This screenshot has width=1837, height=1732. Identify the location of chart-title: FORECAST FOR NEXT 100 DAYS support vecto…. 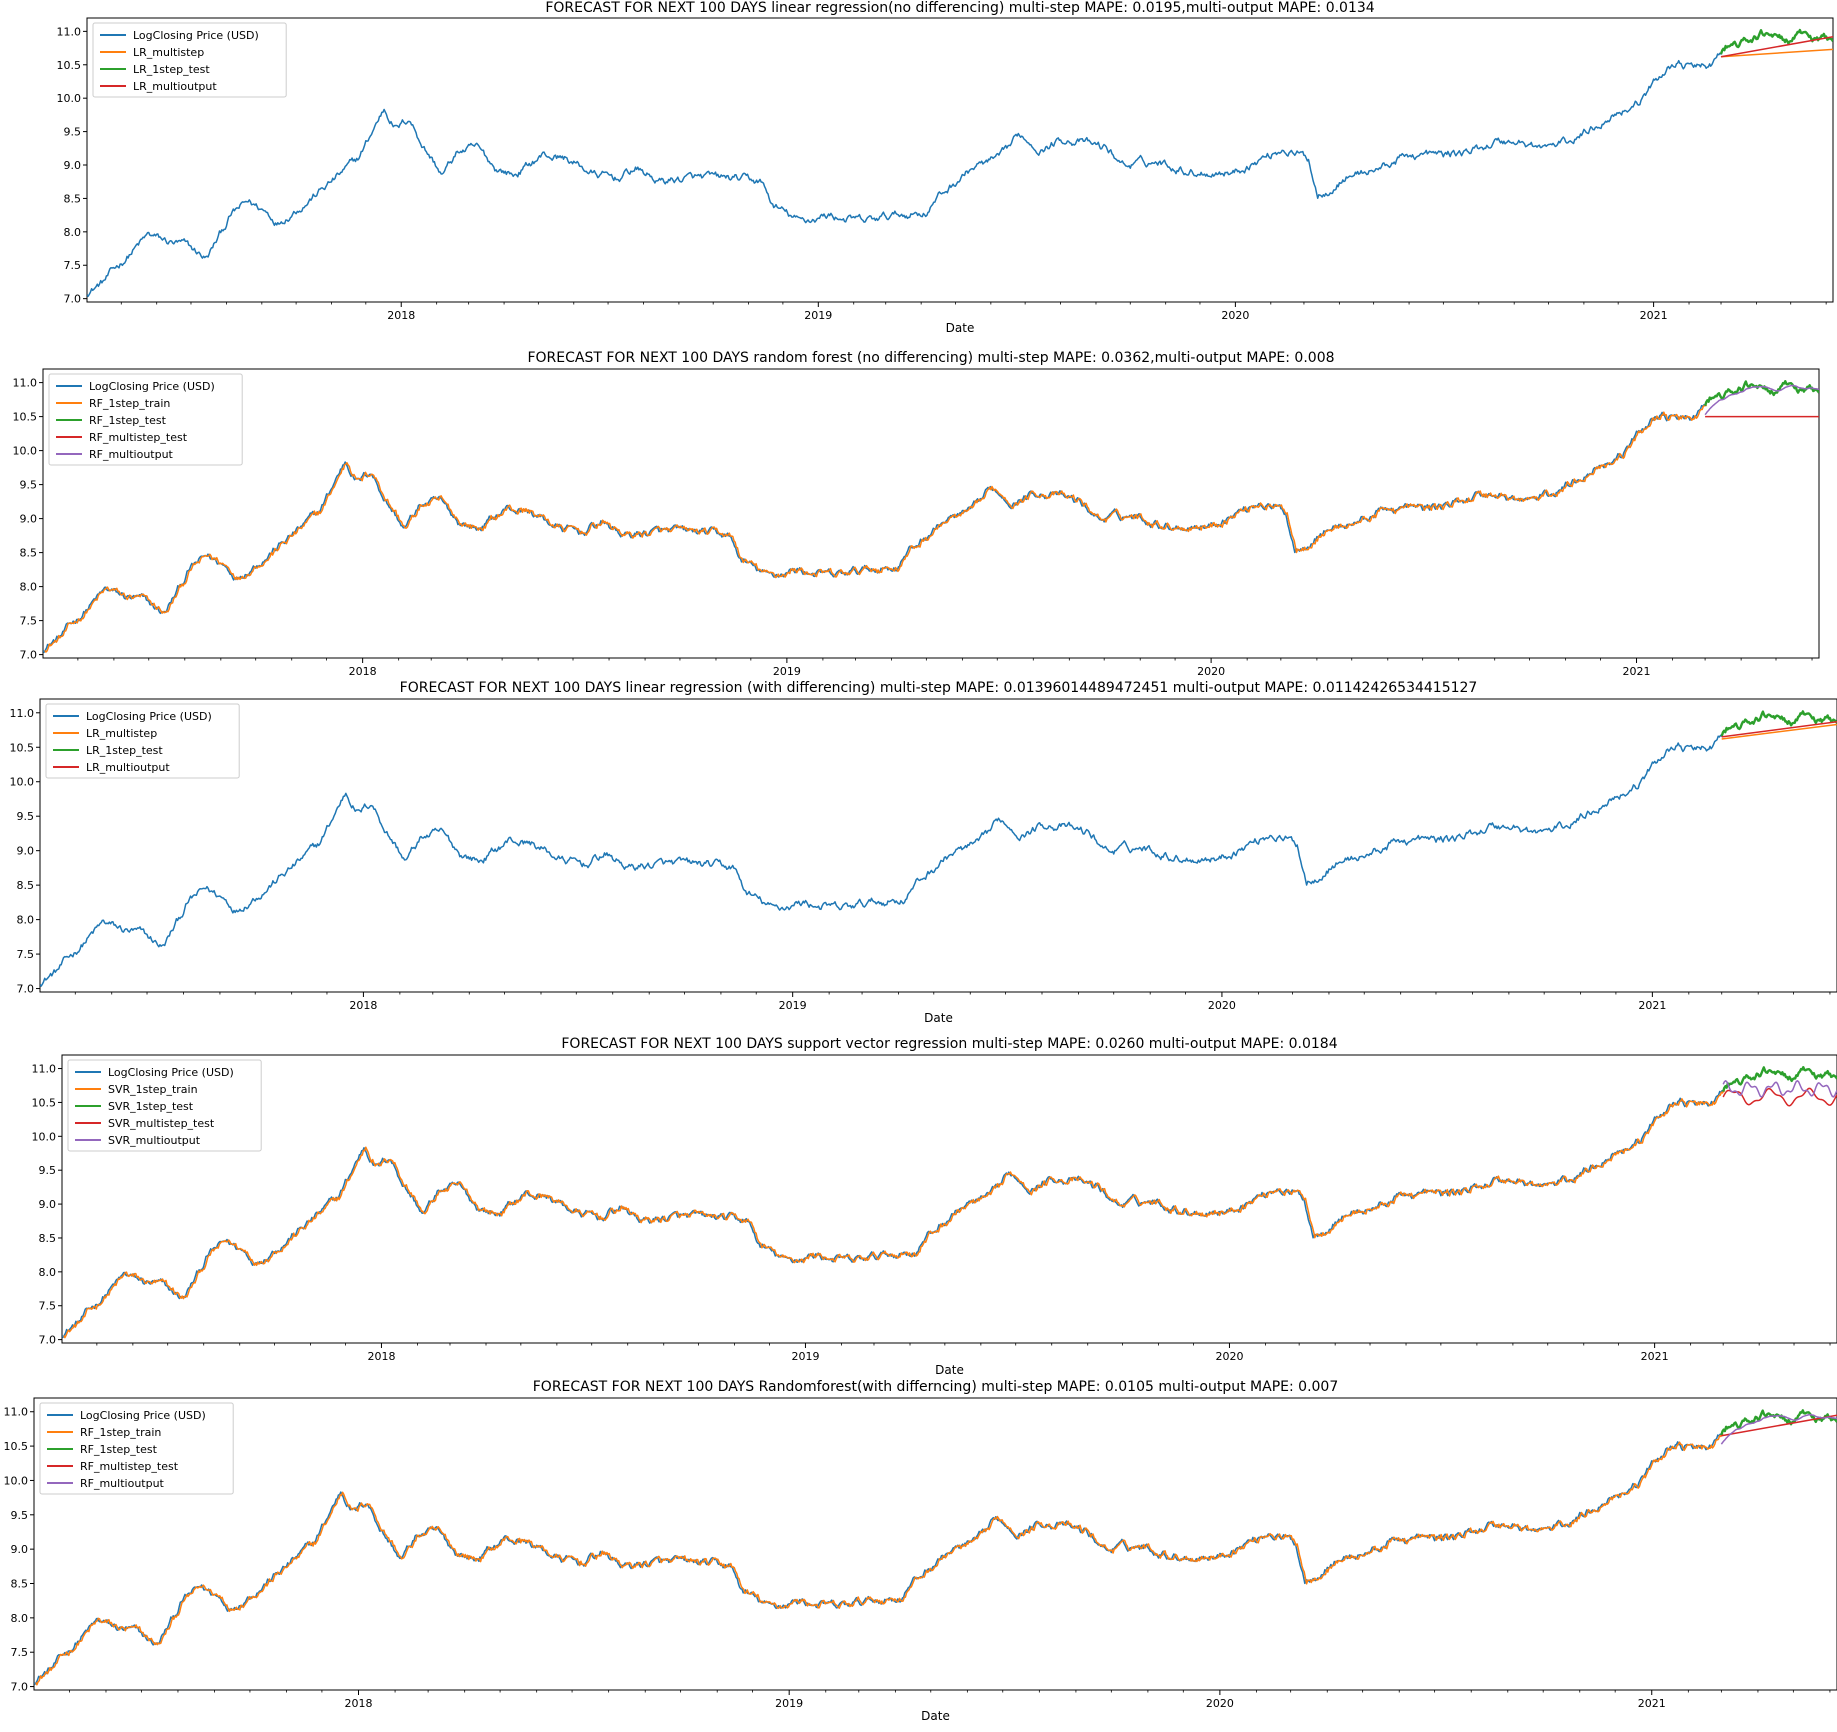
(949, 1044).